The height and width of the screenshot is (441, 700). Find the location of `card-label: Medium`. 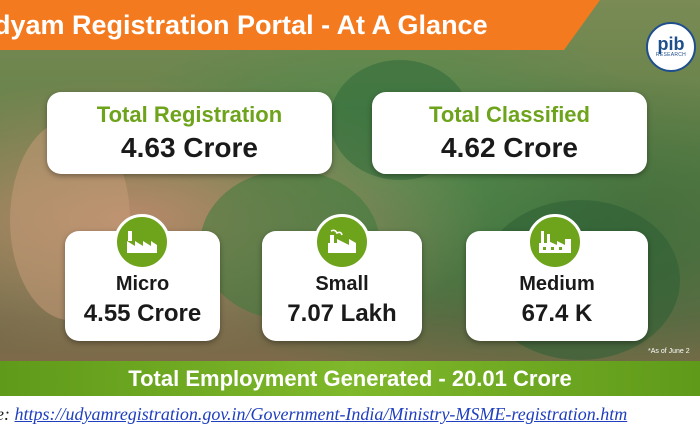

card-label: Medium is located at coordinates (557, 284).